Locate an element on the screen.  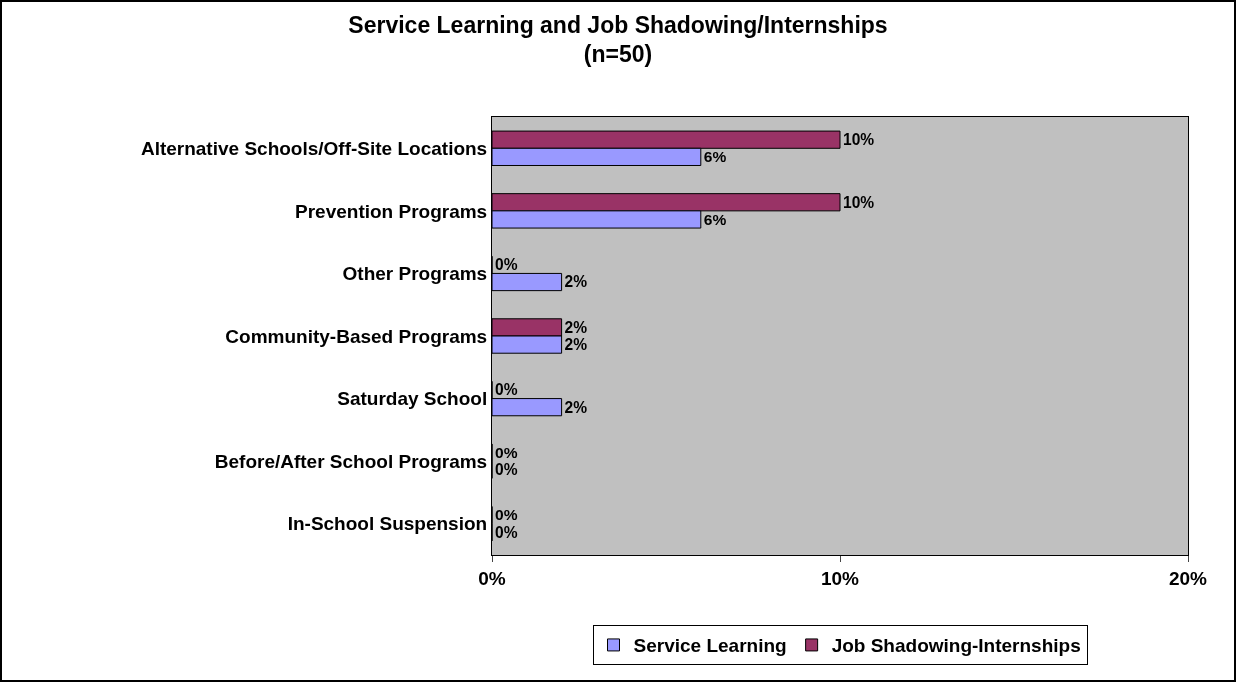
y-tick-label: Prevention Programs is located at coordinates (391, 211).